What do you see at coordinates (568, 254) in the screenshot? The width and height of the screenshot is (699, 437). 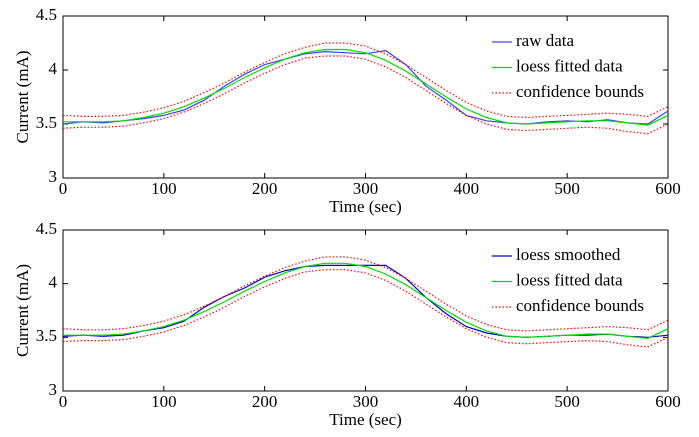 I see `legend-label: loess smoothed` at bounding box center [568, 254].